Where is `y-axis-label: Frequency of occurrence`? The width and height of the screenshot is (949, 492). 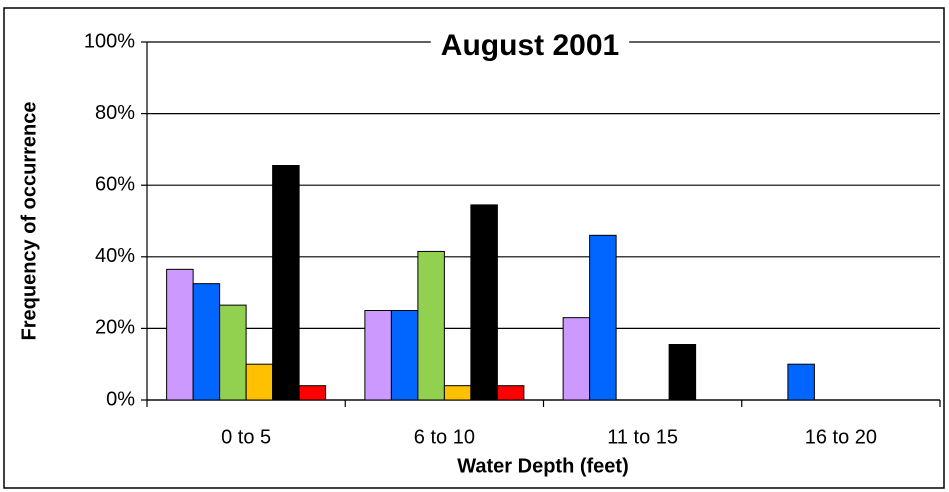
y-axis-label: Frequency of occurrence is located at coordinates (29, 221).